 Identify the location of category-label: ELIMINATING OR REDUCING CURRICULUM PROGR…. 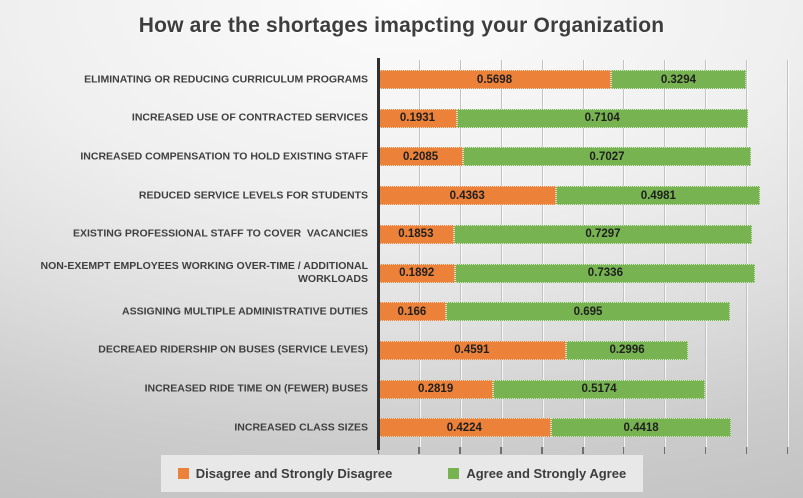
(226, 78).